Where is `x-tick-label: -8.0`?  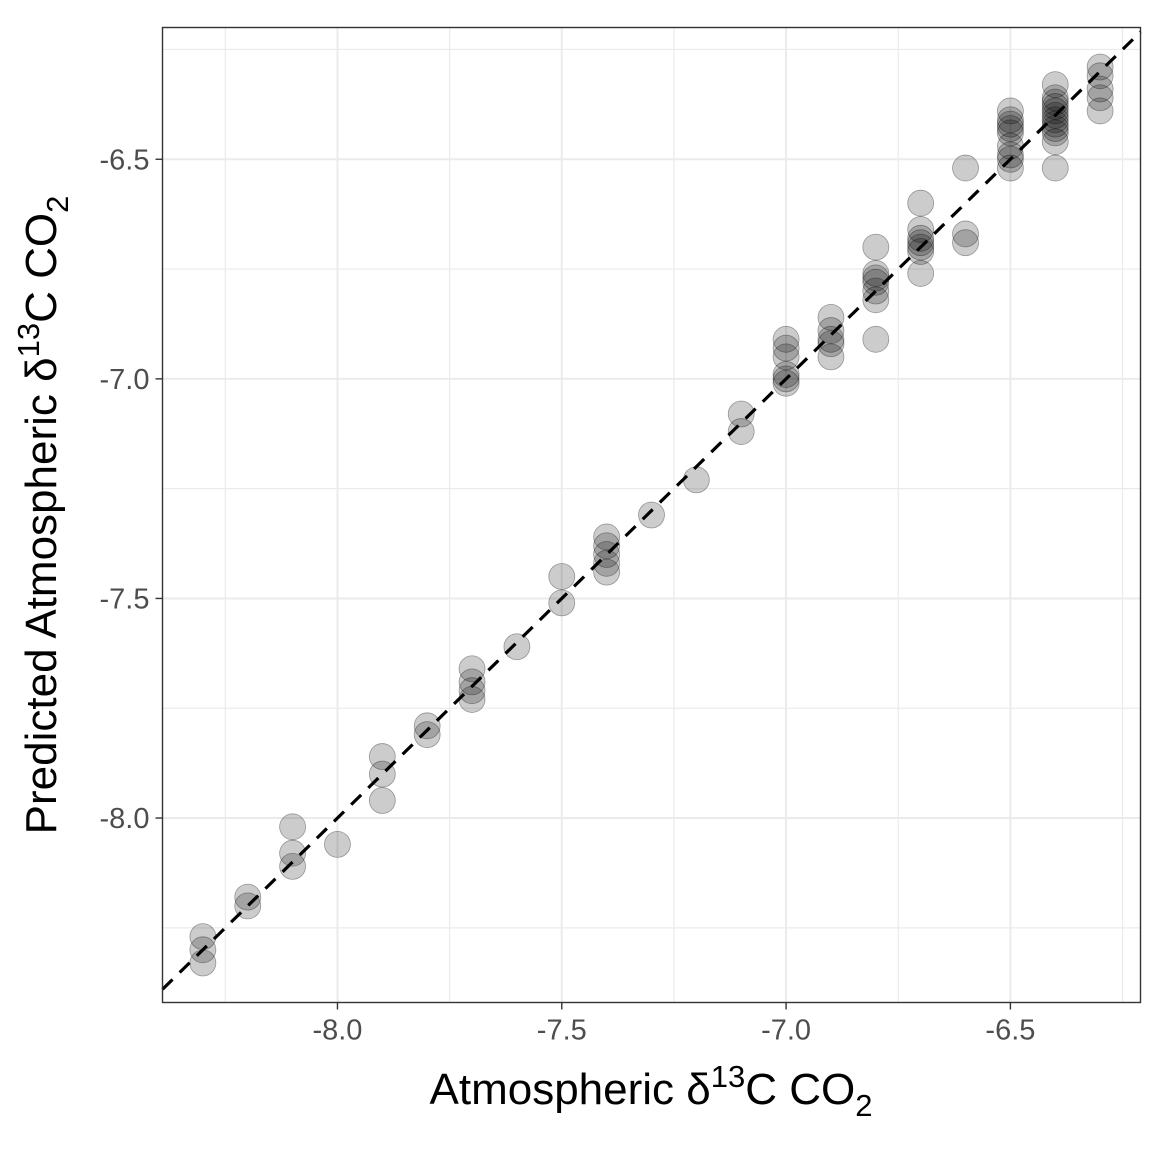
x-tick-label: -8.0 is located at coordinates (337, 1031).